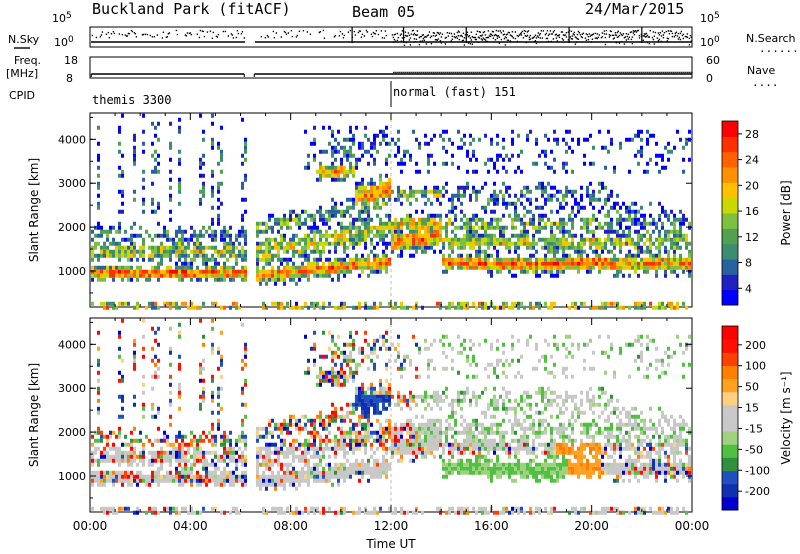 This screenshot has height=554, width=800. I want to click on nsearch-label: N.Search, so click(771, 38).